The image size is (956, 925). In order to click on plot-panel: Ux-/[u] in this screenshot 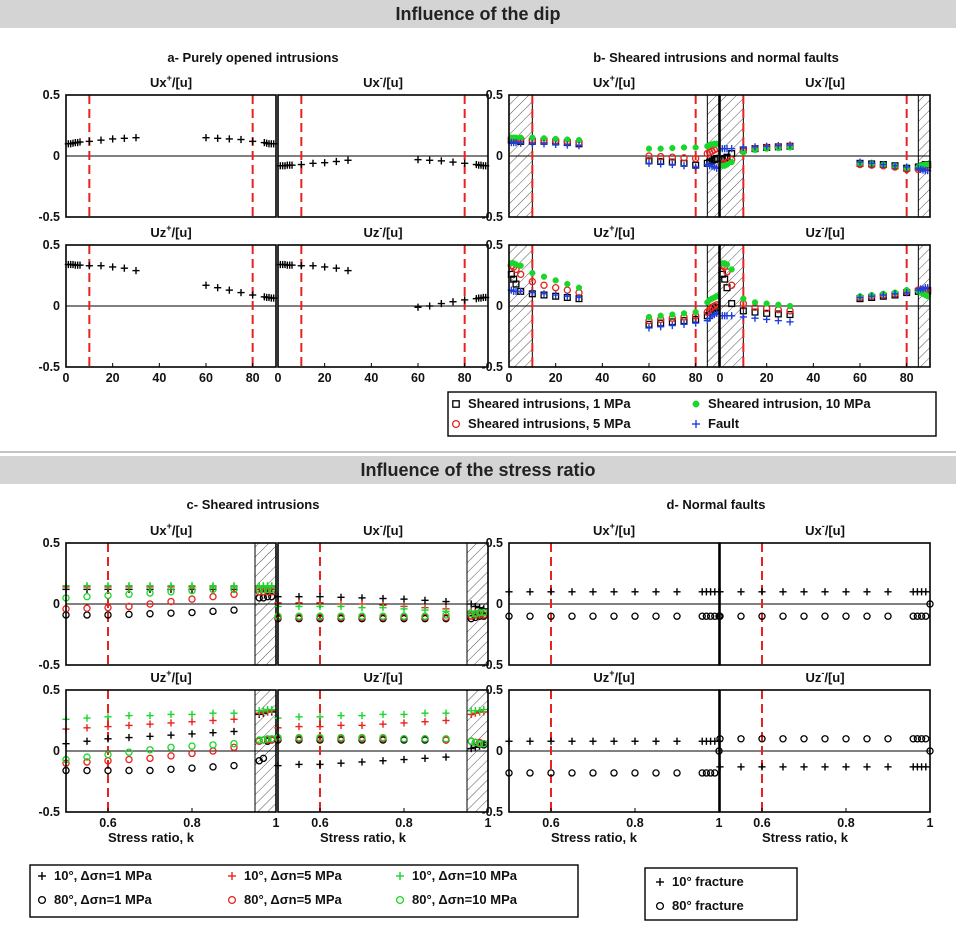, I will do `click(383, 145)`.